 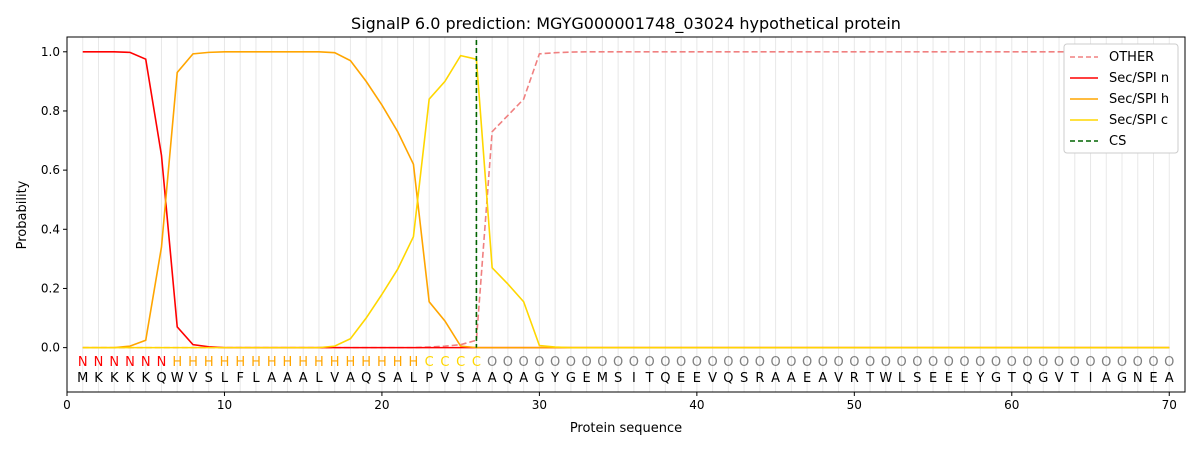 What do you see at coordinates (50, 288) in the screenshot?
I see `y-tick-label: 0.2` at bounding box center [50, 288].